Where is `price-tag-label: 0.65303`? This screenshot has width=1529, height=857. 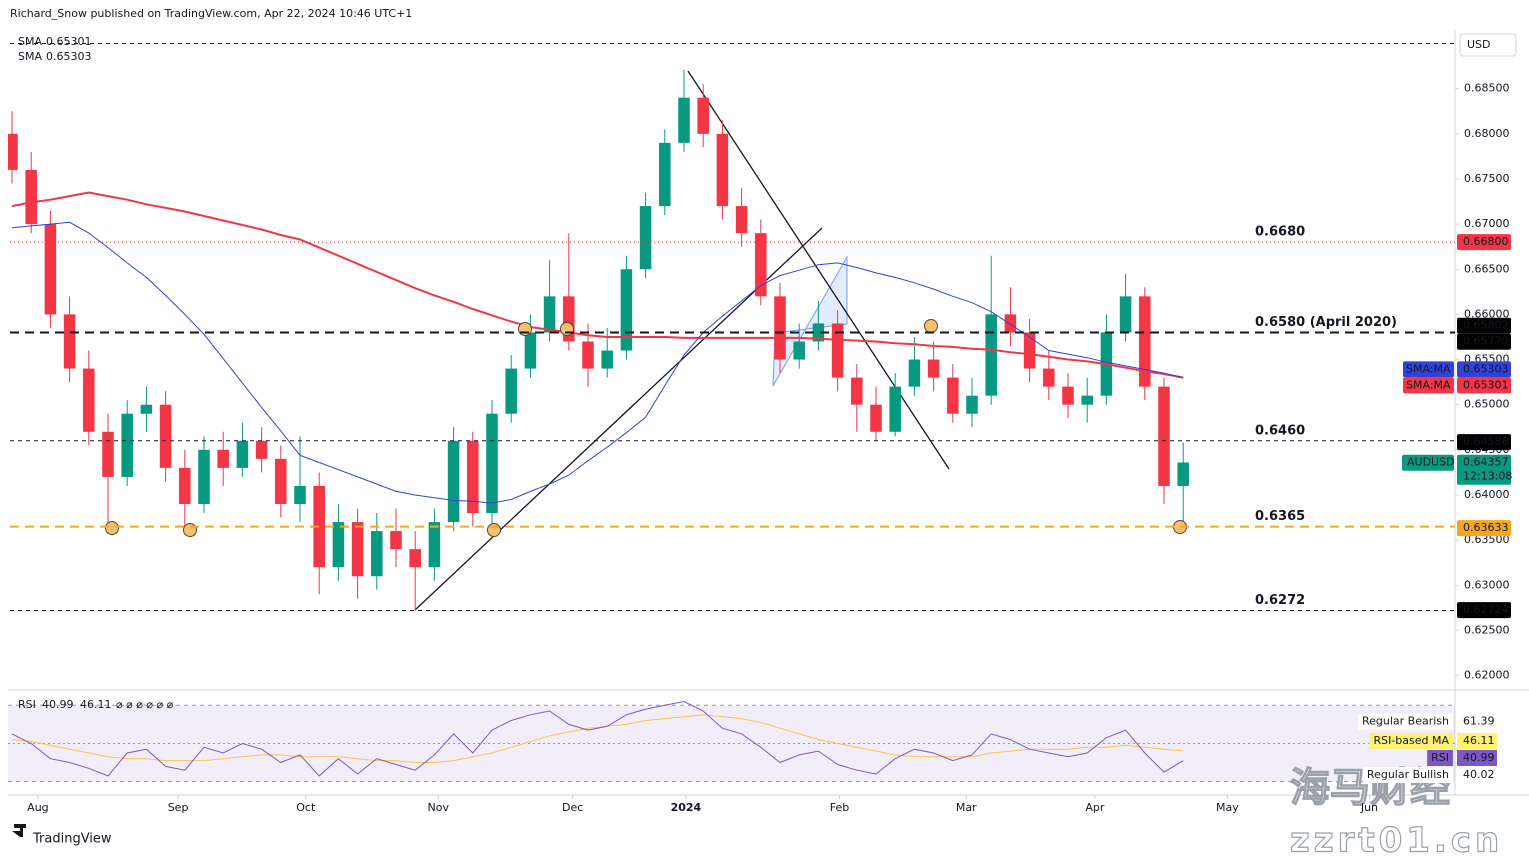
price-tag-label: 0.65303 is located at coordinates (1486, 368).